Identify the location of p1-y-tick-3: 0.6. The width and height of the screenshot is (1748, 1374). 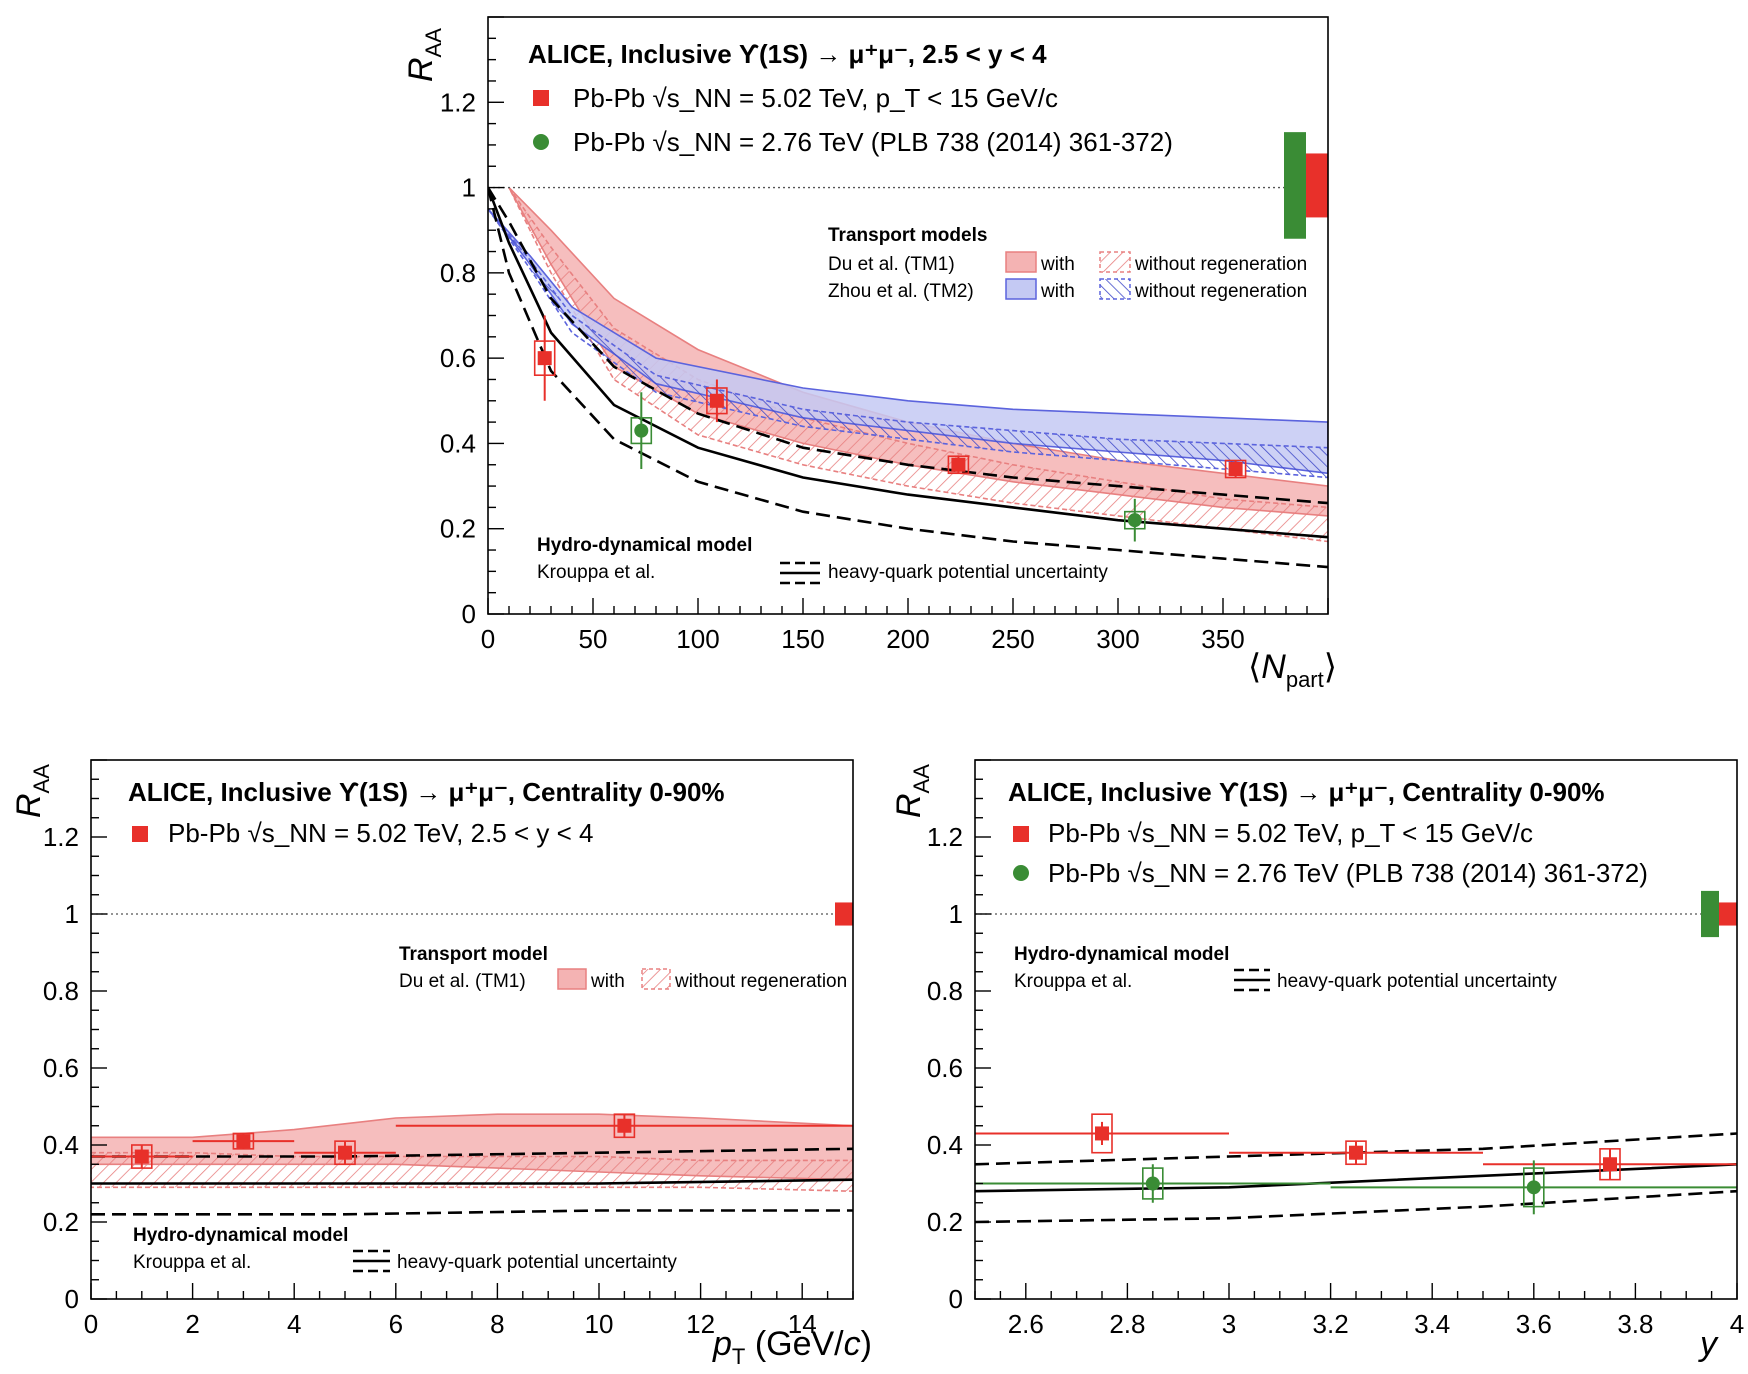
(458, 358).